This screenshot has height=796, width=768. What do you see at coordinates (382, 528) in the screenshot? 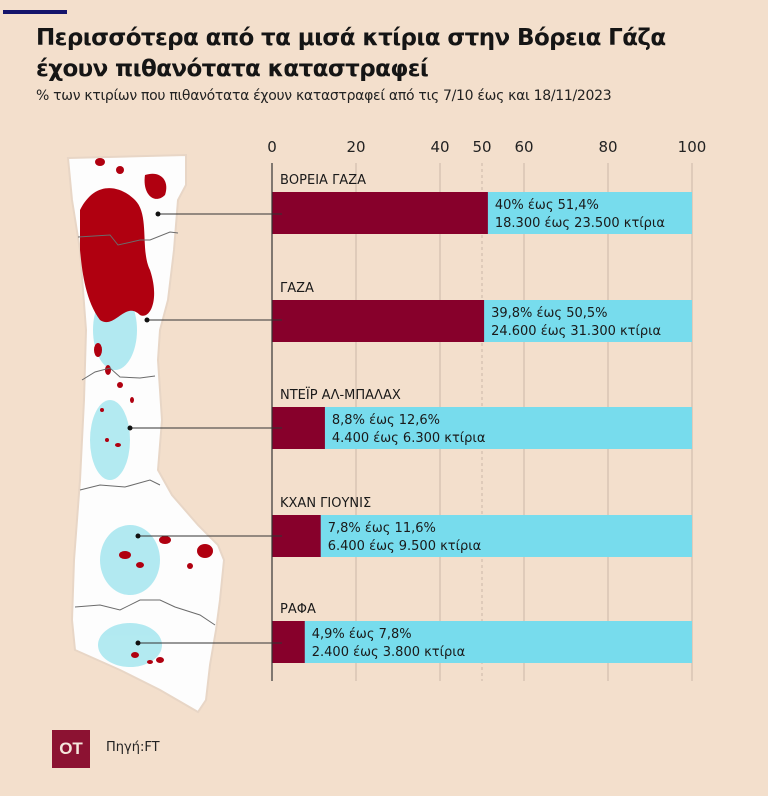
I see `data-label-percent: 7,8% έως 11,6%` at bounding box center [382, 528].